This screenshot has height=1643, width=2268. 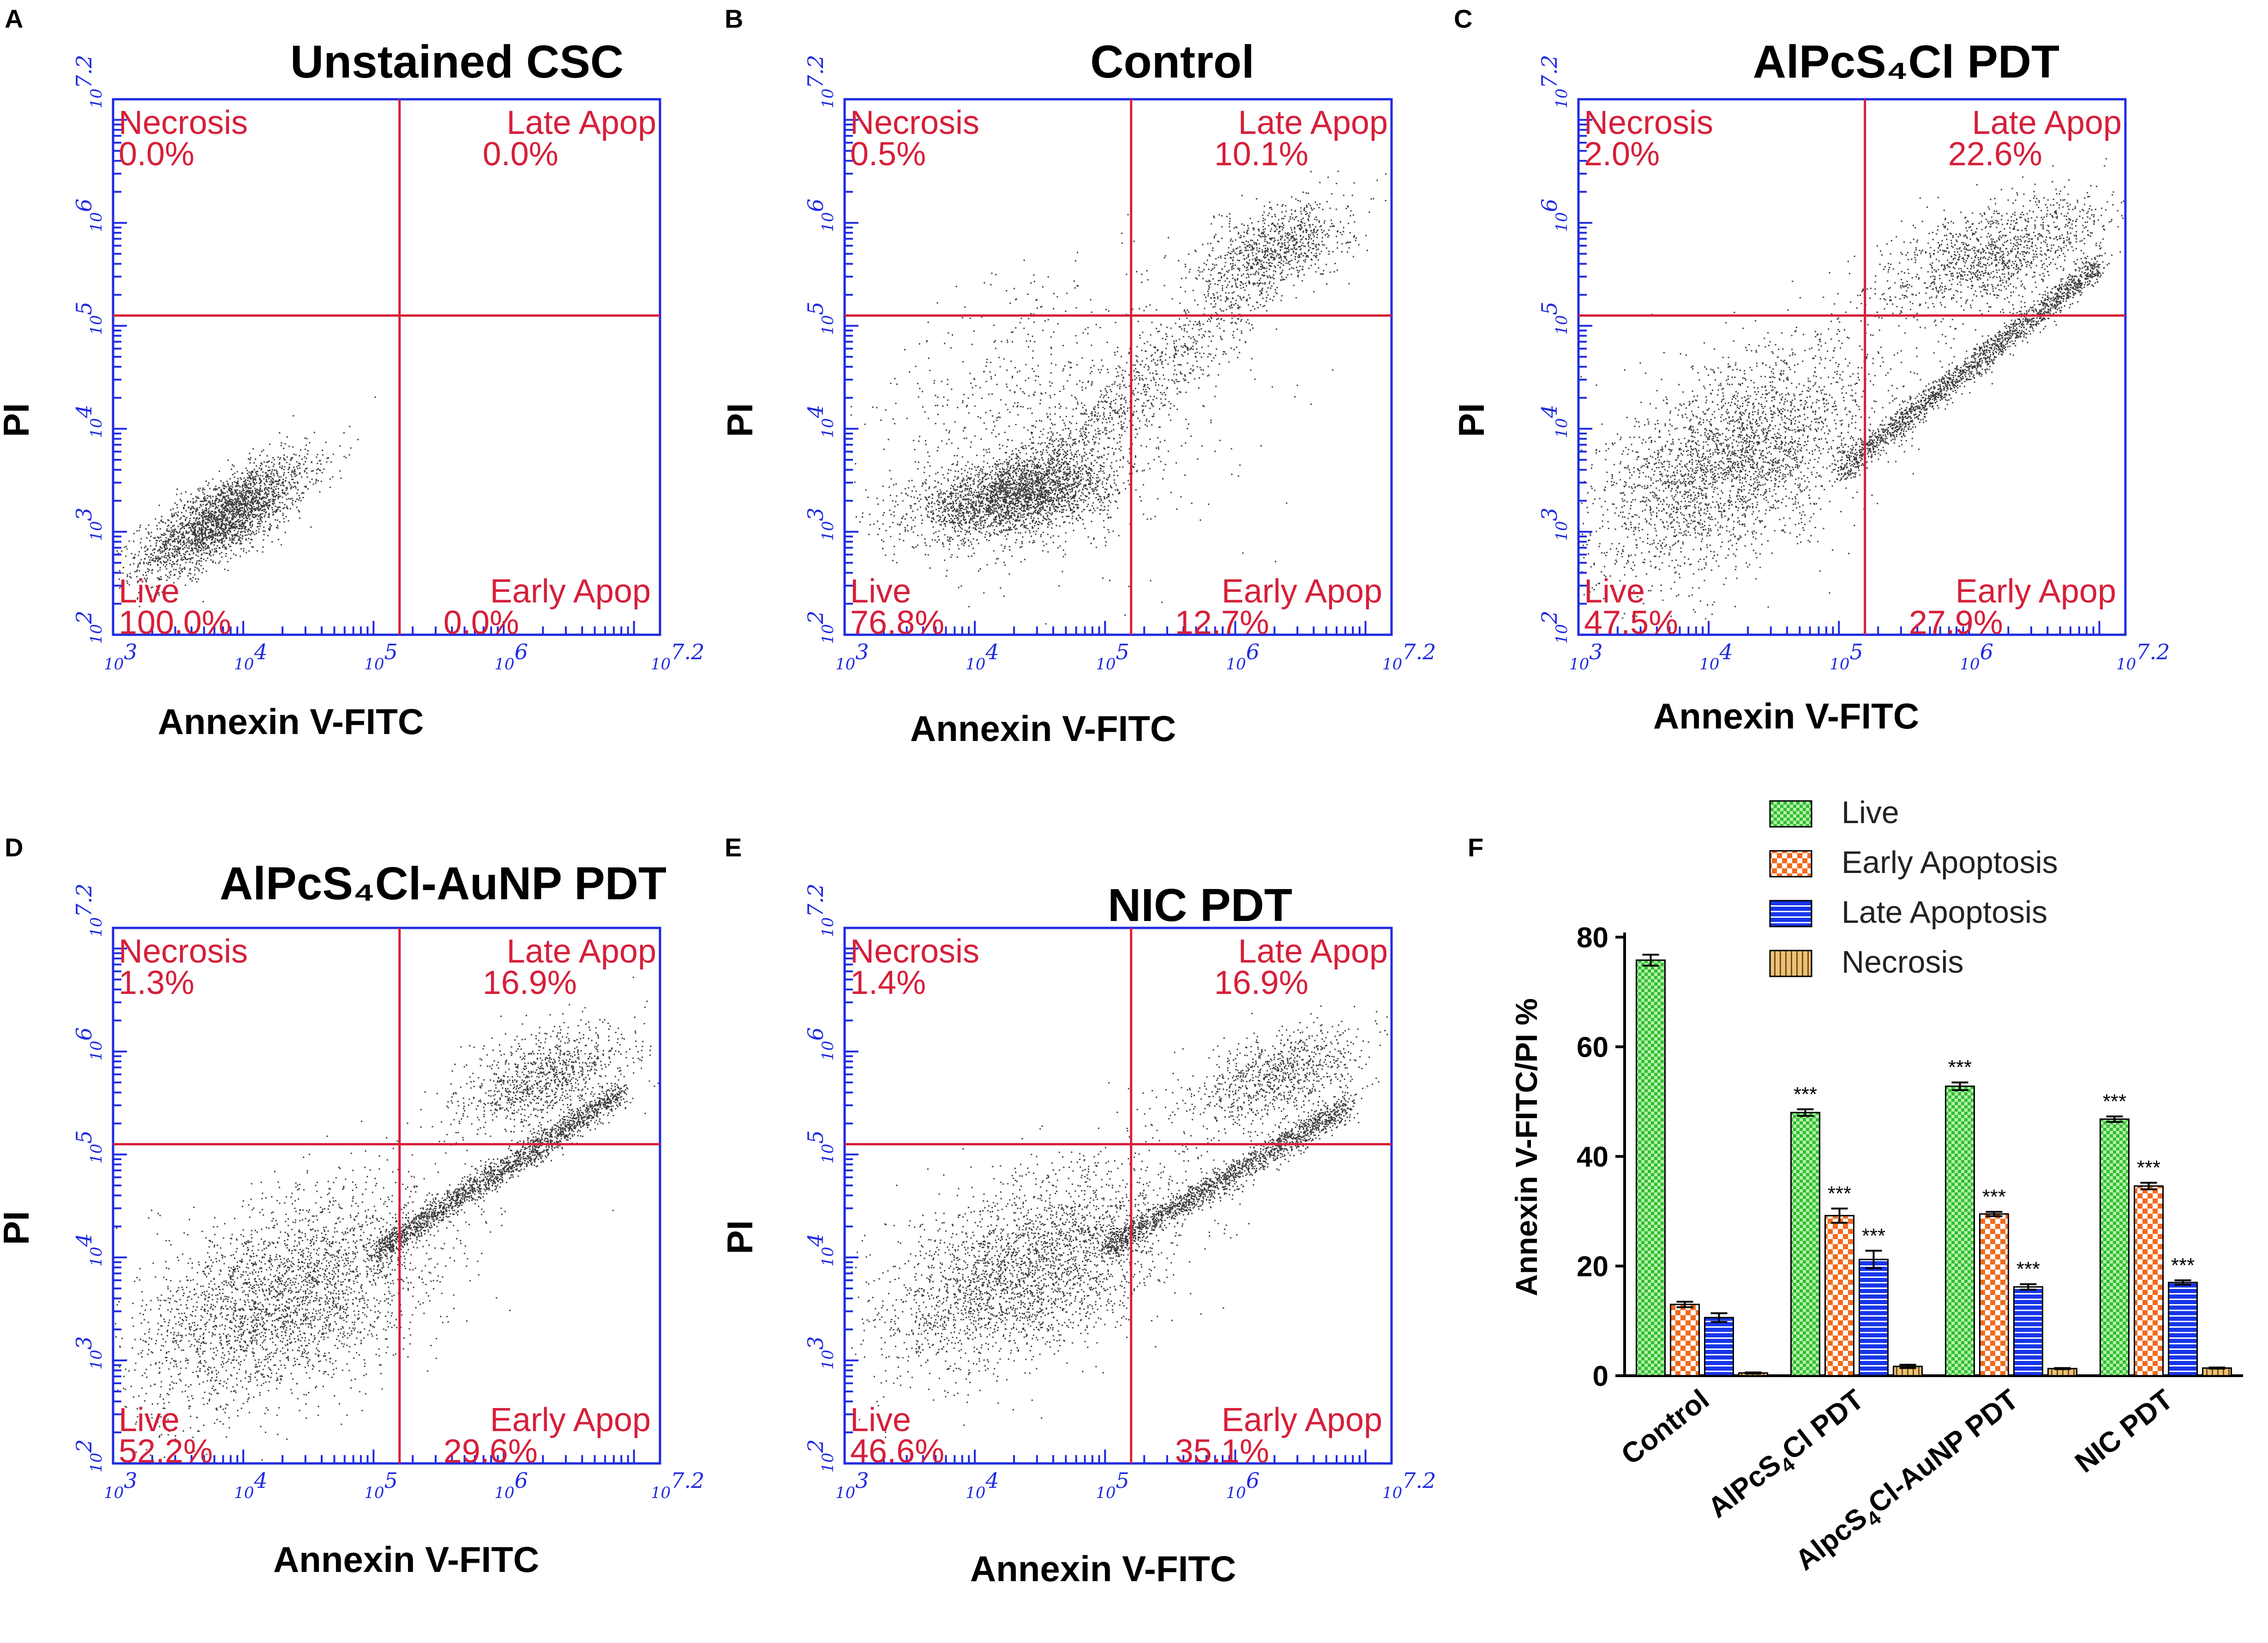 What do you see at coordinates (1463, 18) in the screenshot?
I see `panel-letter: C` at bounding box center [1463, 18].